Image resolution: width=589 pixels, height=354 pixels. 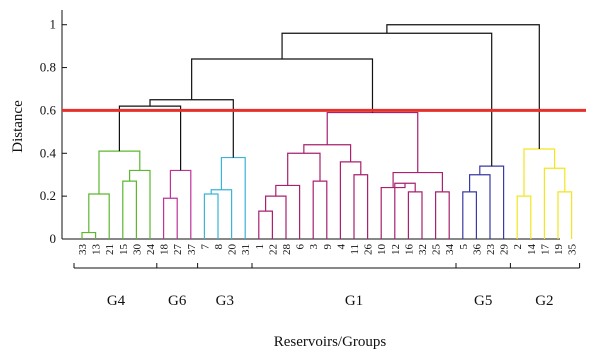 I want to click on y-tick-label: 0.2, so click(x=48, y=195).